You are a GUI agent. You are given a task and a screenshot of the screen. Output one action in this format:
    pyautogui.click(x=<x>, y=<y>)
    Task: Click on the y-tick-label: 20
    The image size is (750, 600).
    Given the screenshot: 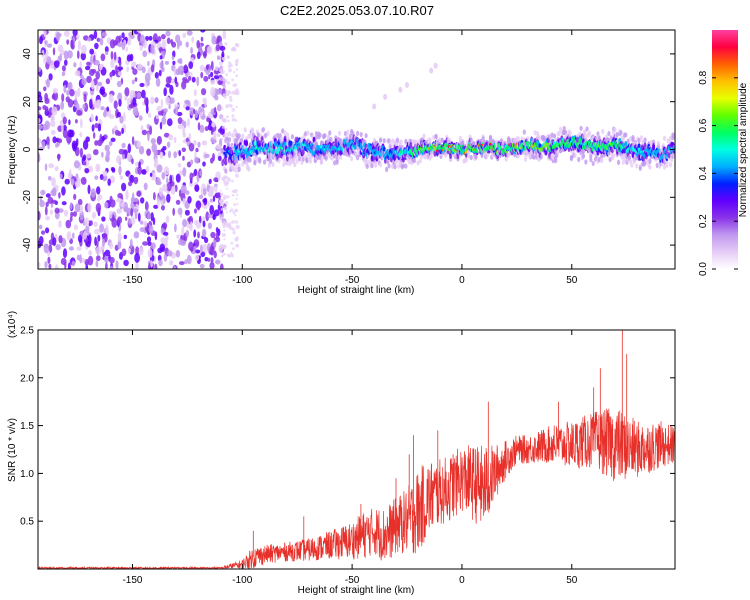 What is the action you would take?
    pyautogui.click(x=27, y=102)
    